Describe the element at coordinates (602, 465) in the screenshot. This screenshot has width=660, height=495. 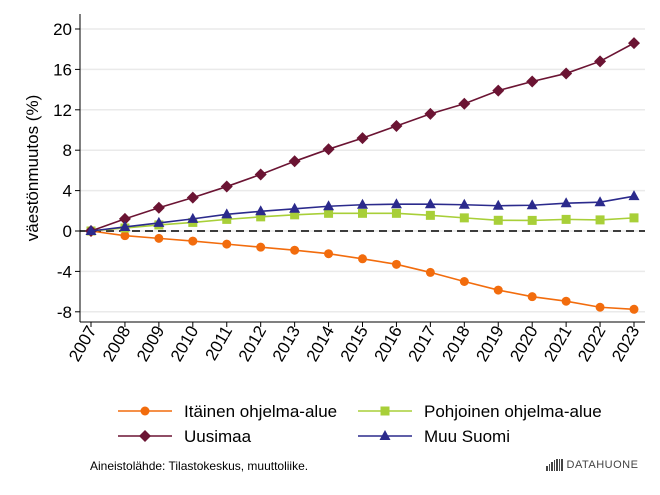
I see `logo-text: DATAHUONE` at that location.